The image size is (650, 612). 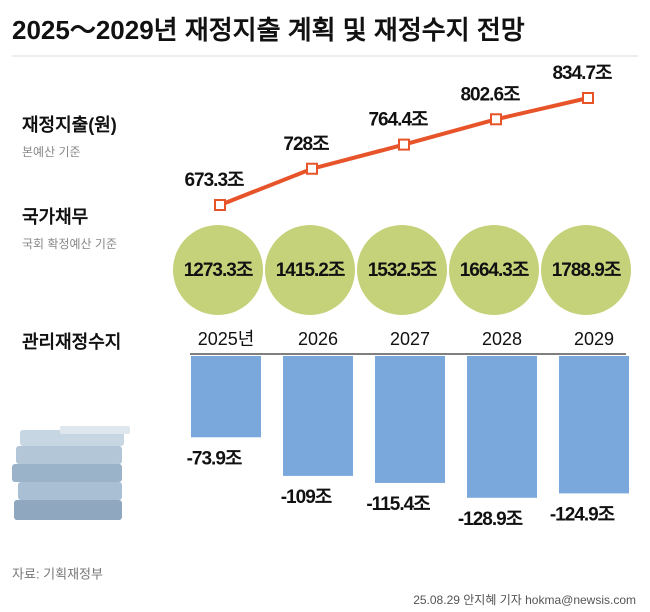 What do you see at coordinates (502, 339) in the screenshot?
I see `x-tick-label: 2028` at bounding box center [502, 339].